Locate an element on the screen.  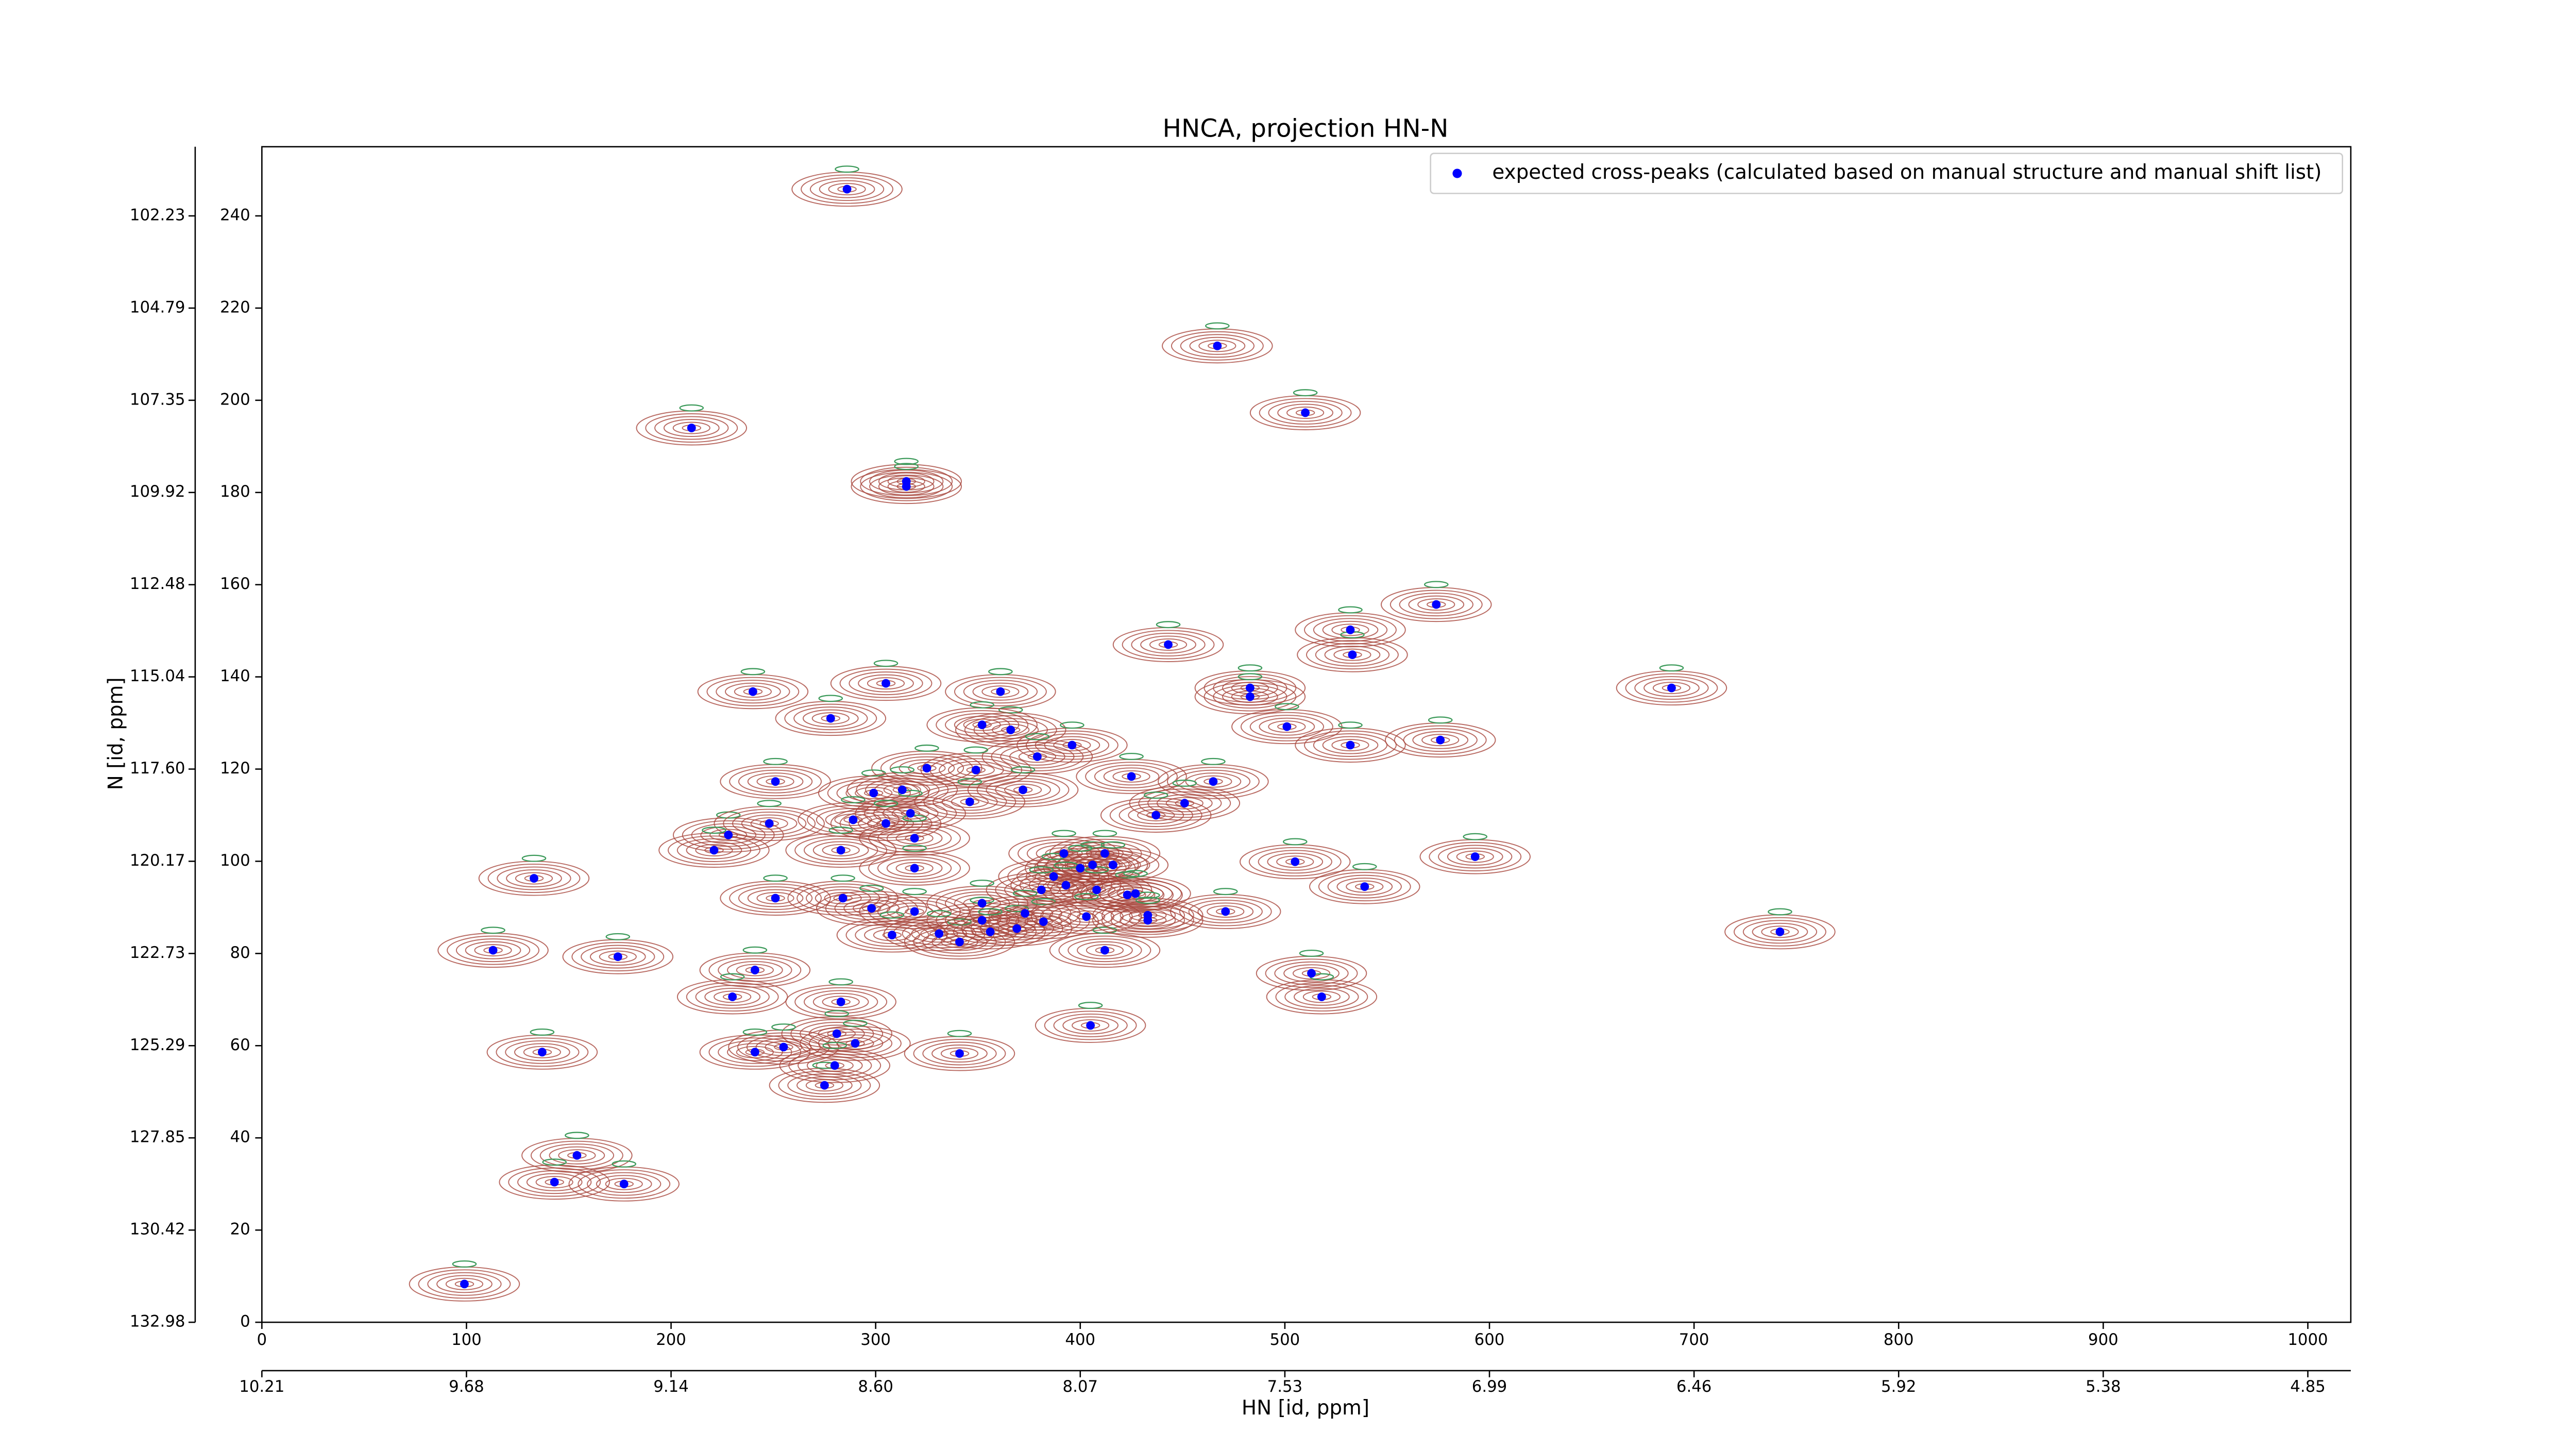
x-tick-label: 100 is located at coordinates (466, 1339).